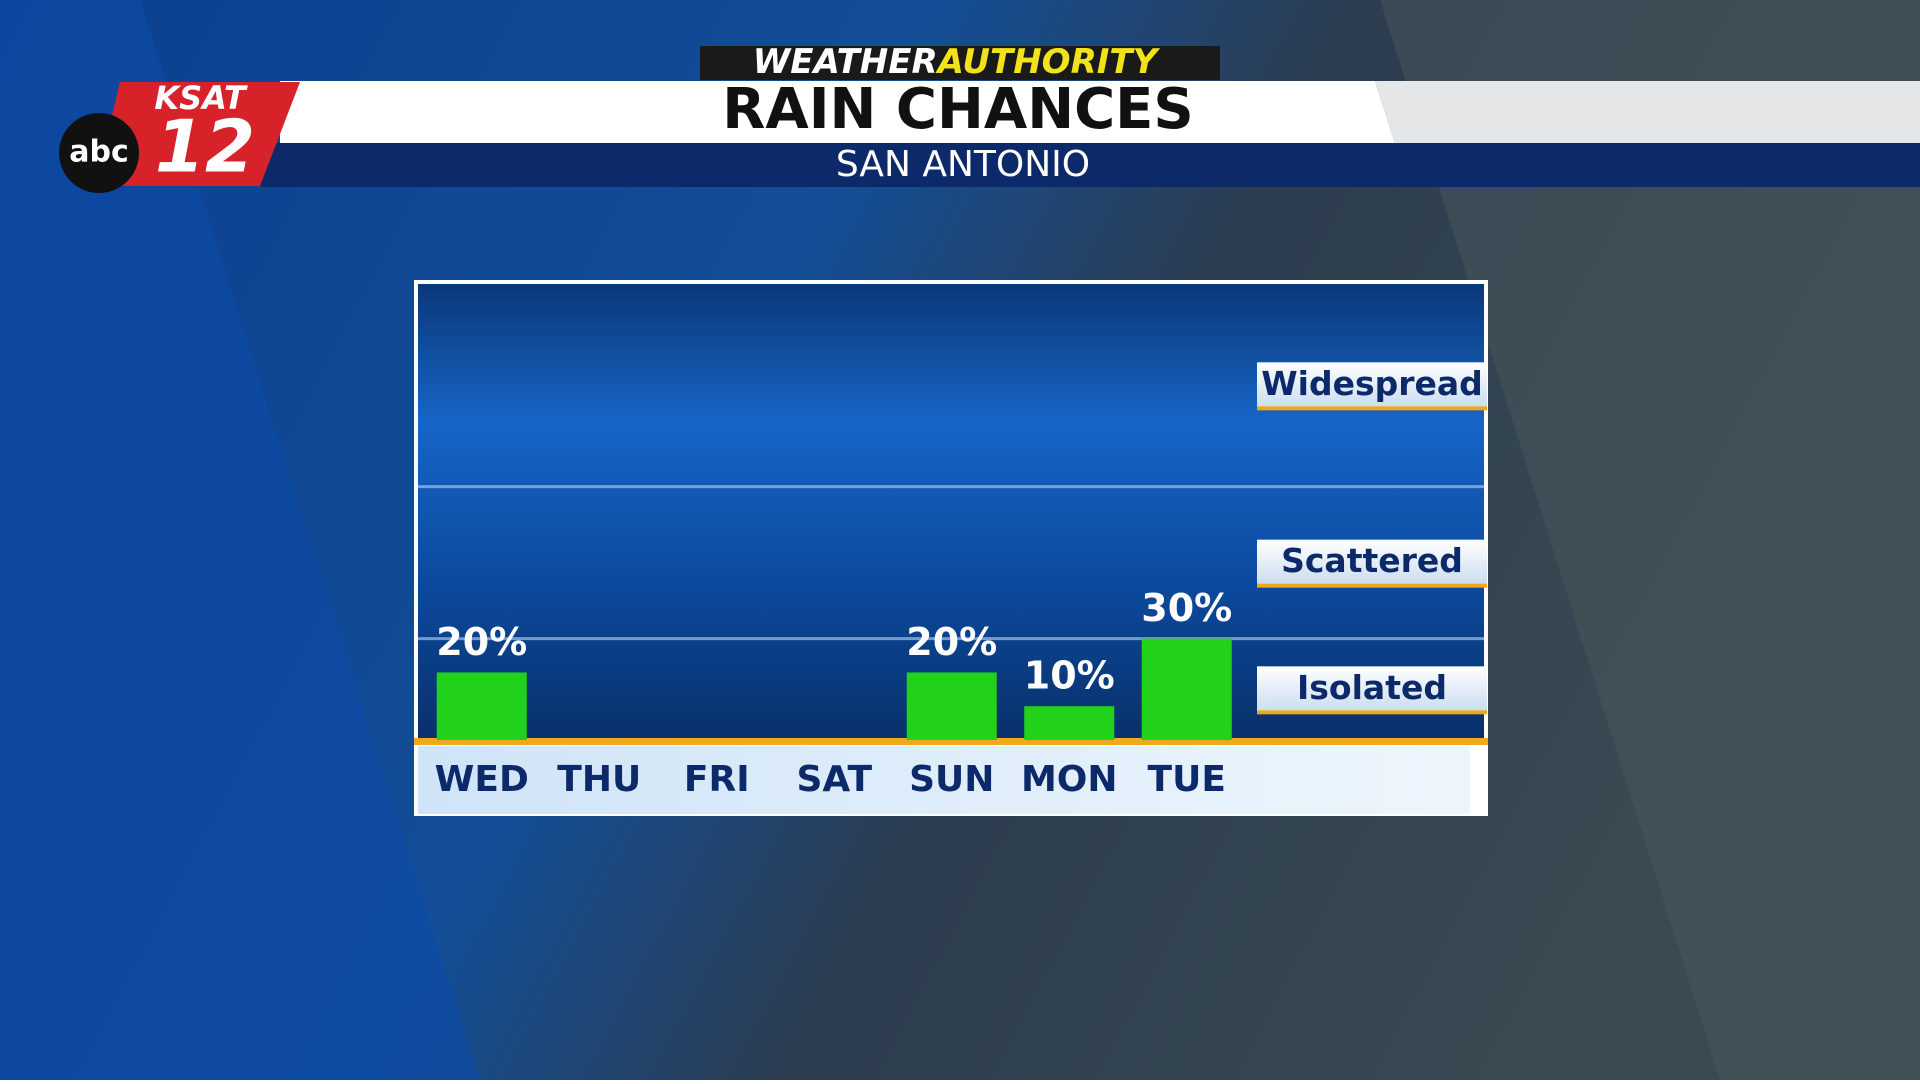 The image size is (1920, 1084). What do you see at coordinates (482, 779) in the screenshot?
I see `x-tick-label: WED` at bounding box center [482, 779].